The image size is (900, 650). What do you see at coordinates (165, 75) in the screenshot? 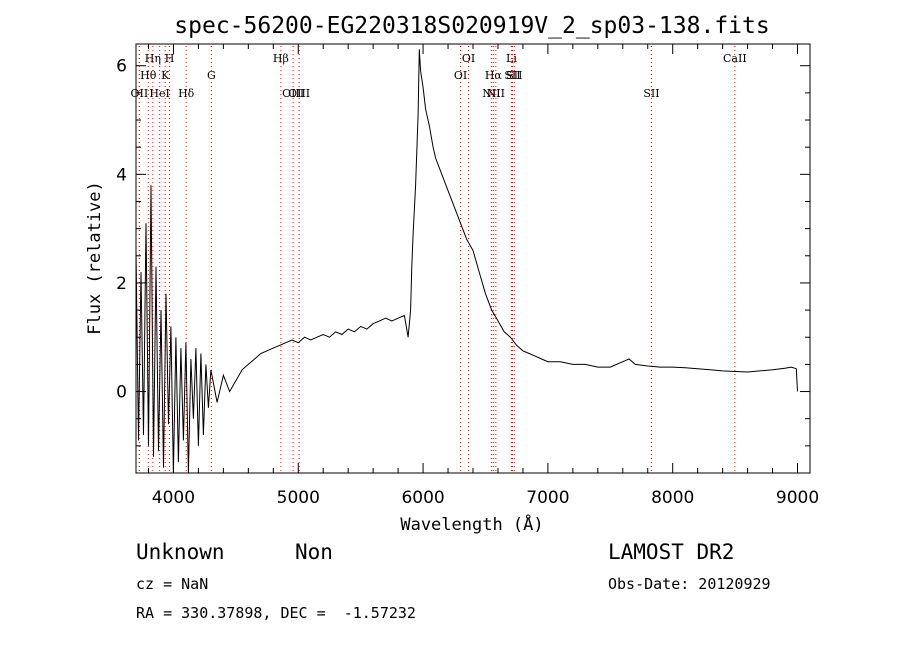
I see `line-marker-label-4: K` at bounding box center [165, 75].